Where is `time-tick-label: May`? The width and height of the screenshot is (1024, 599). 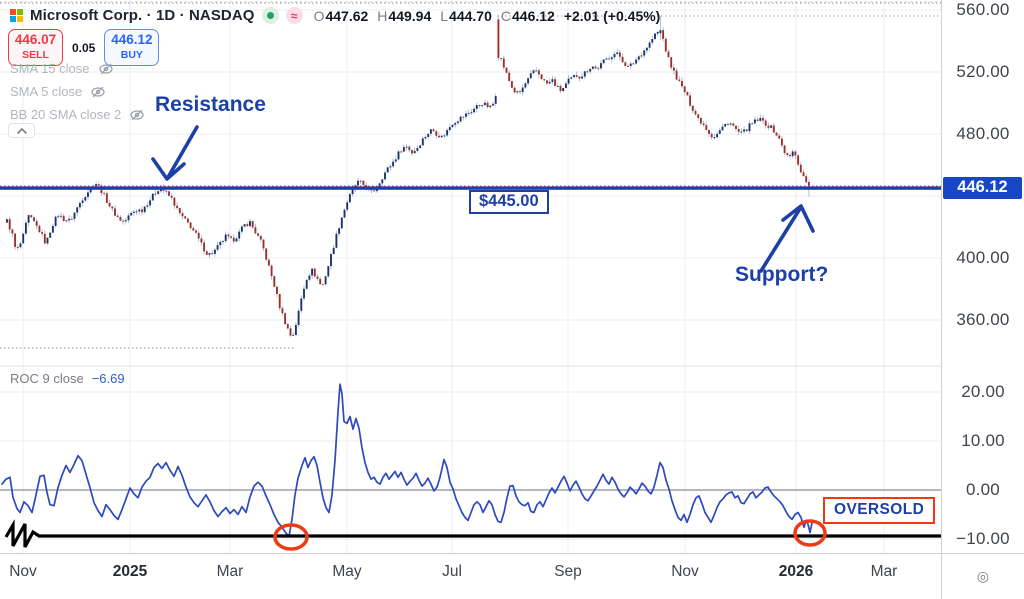 time-tick-label: May is located at coordinates (347, 571).